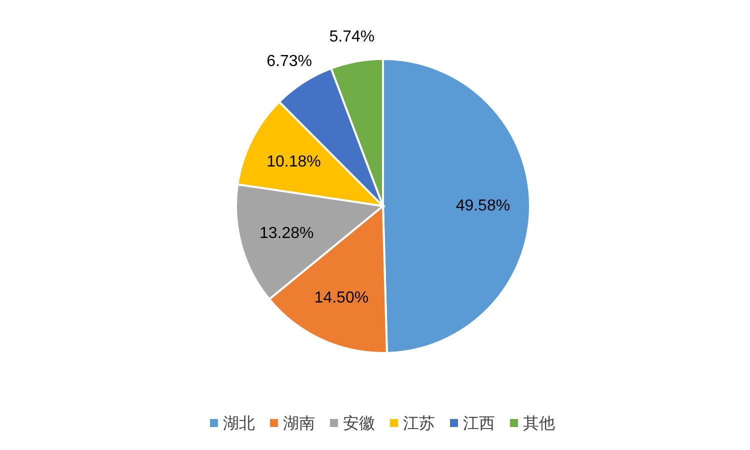 This screenshot has width=750, height=450. What do you see at coordinates (293, 162) in the screenshot?
I see `data-label: 10.18%` at bounding box center [293, 162].